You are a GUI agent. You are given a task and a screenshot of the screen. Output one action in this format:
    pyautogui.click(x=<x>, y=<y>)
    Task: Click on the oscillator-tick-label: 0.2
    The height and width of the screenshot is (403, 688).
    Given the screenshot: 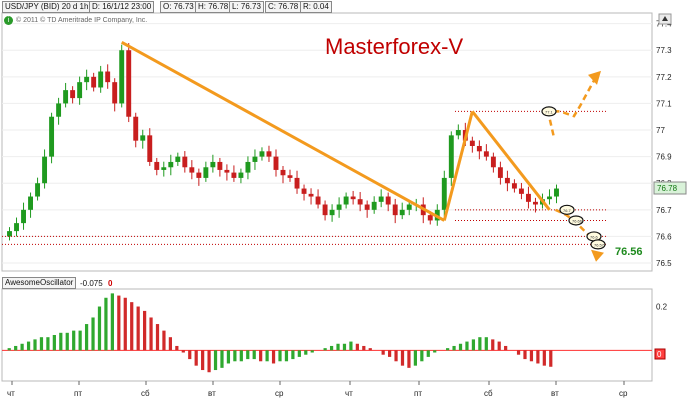 What is the action you would take?
    pyautogui.click(x=662, y=307)
    